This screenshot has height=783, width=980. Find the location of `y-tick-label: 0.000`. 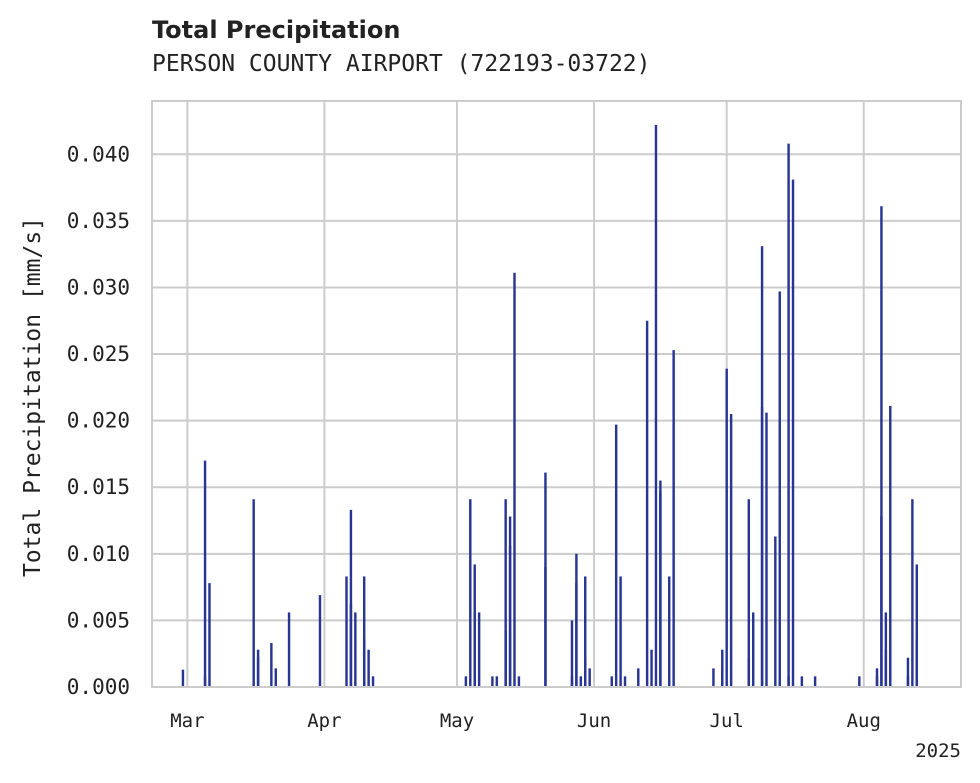

y-tick-label: 0.000 is located at coordinates (98, 687).